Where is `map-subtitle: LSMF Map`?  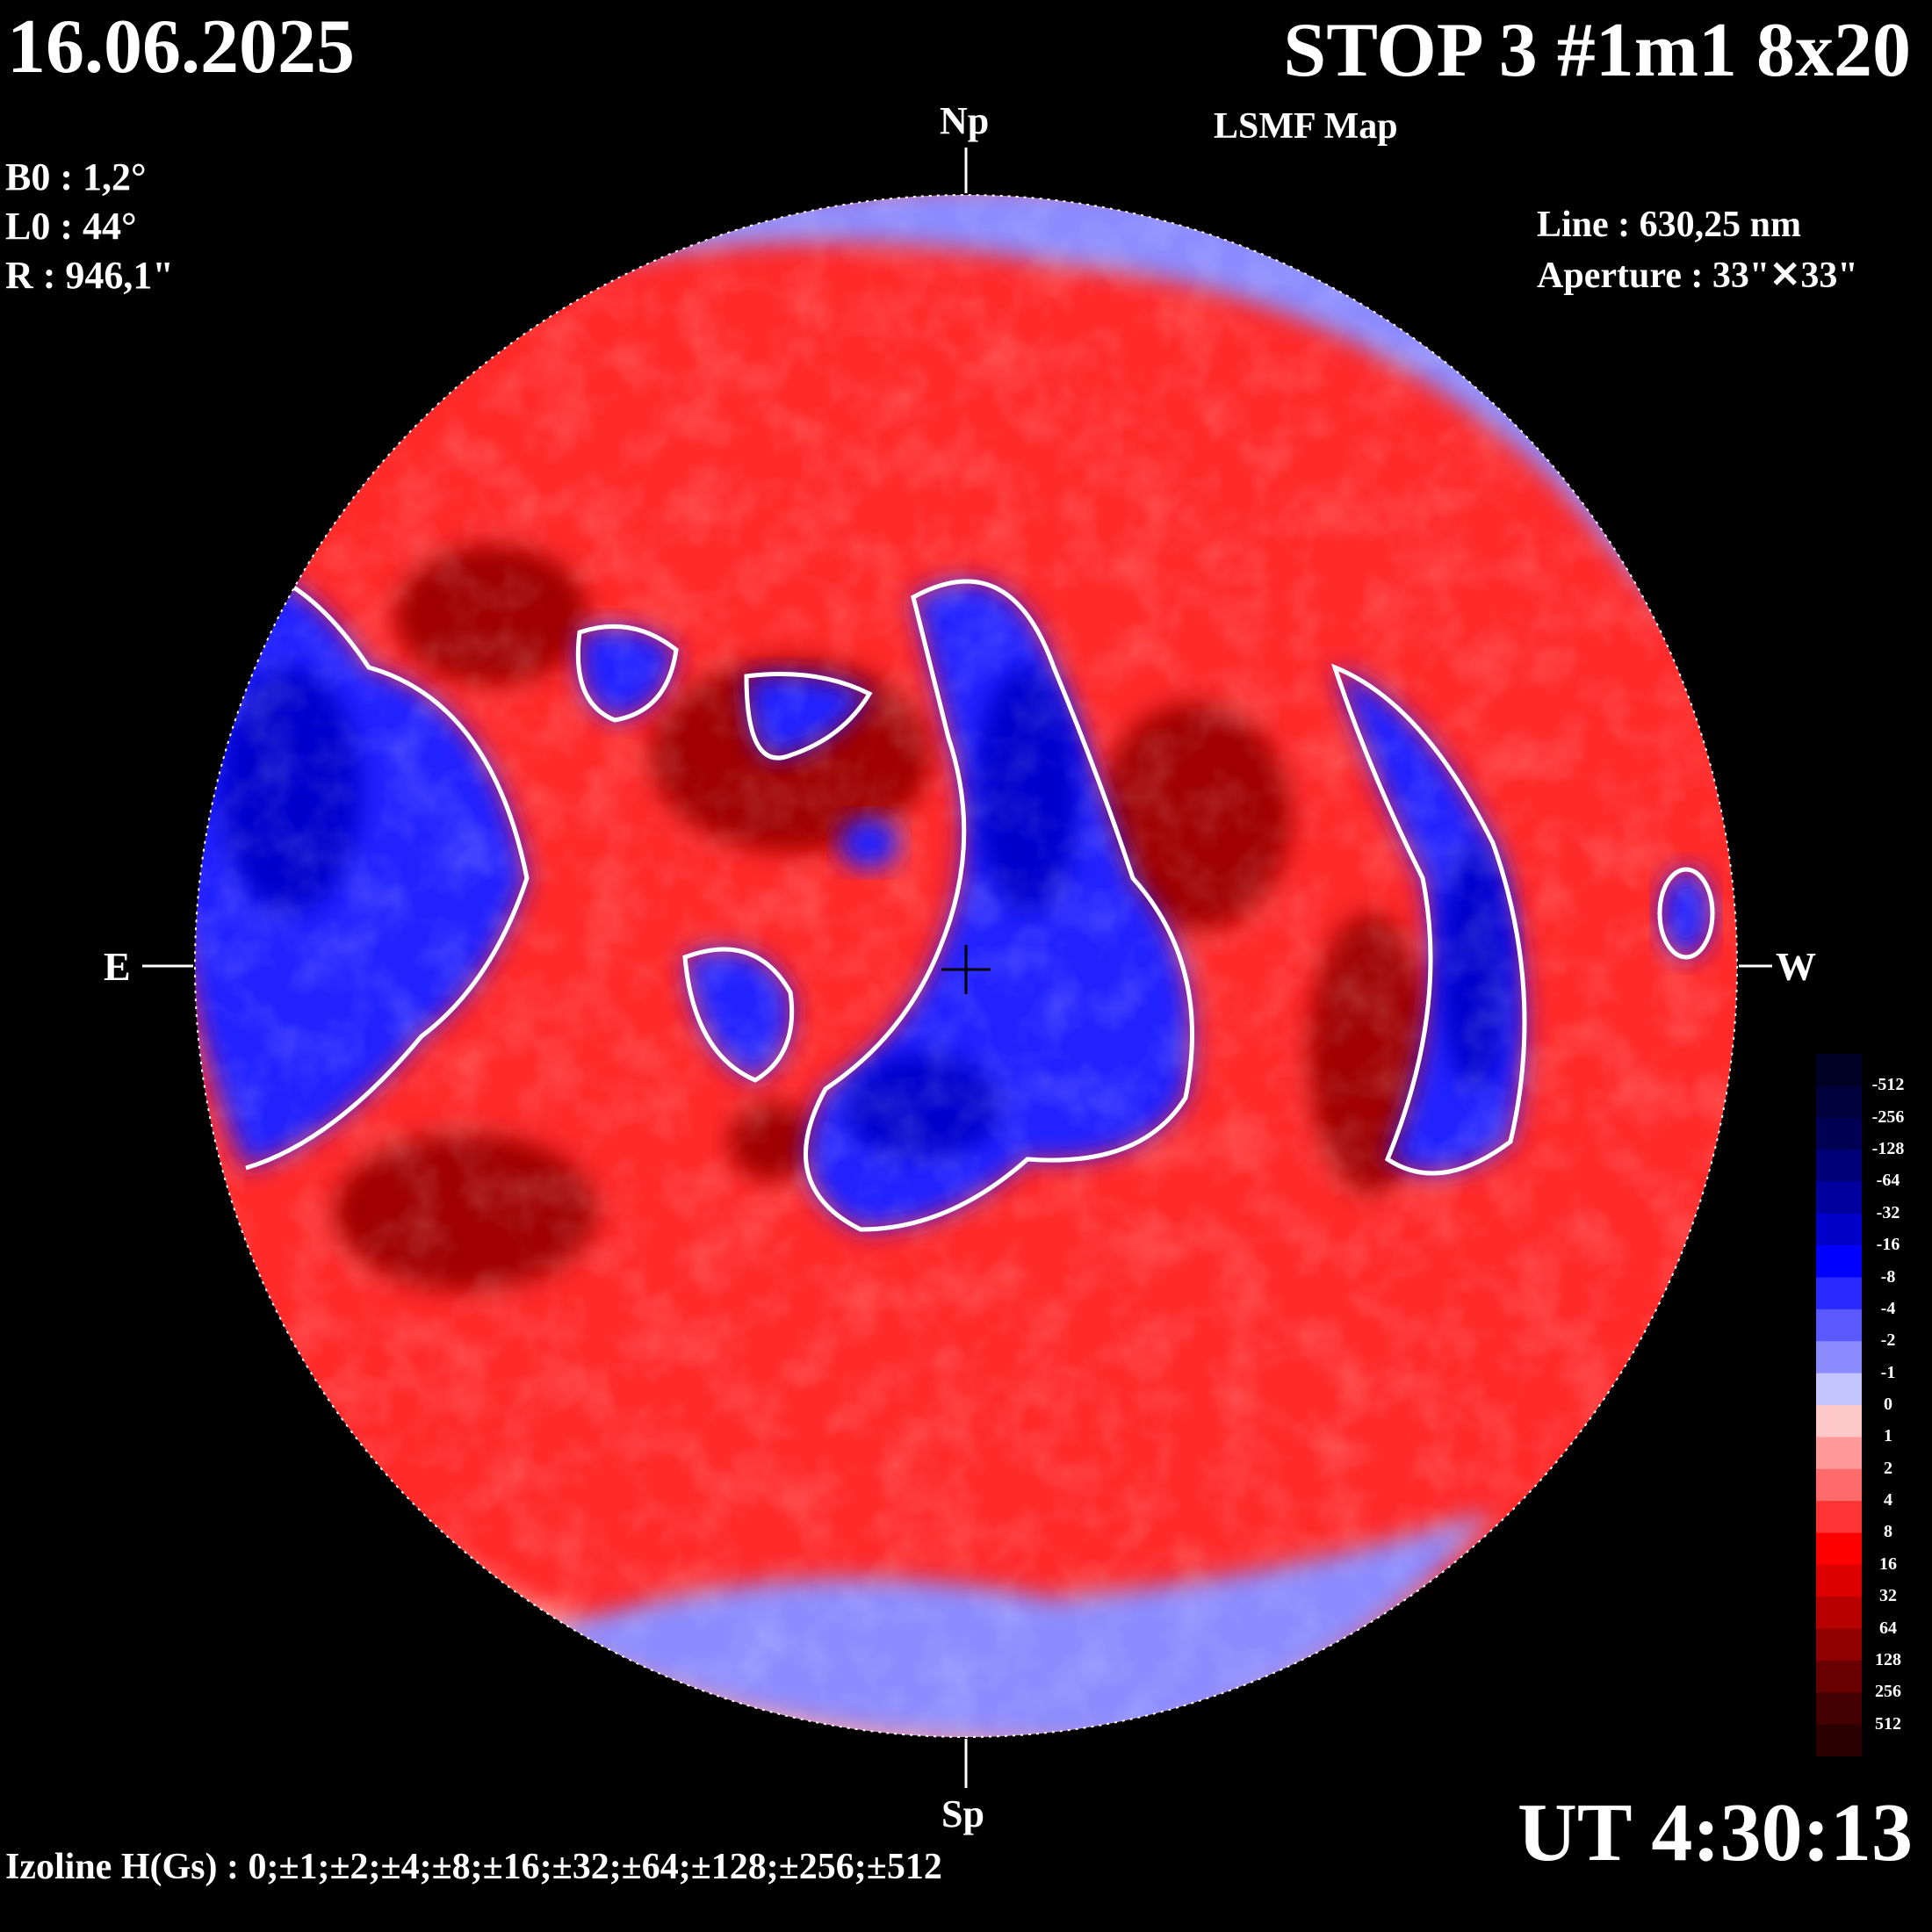
map-subtitle: LSMF Map is located at coordinates (1306, 127).